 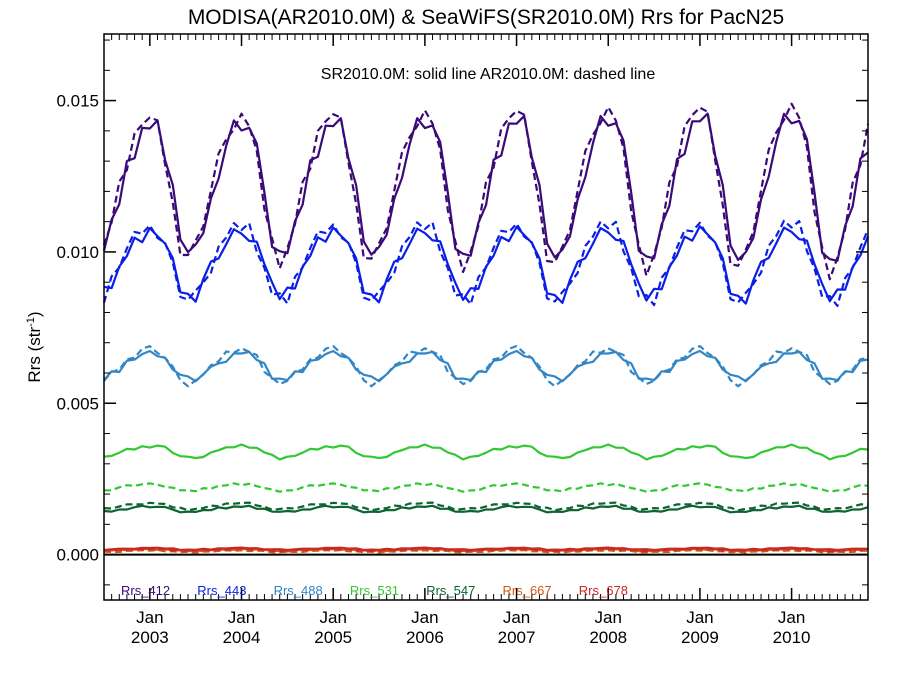 I want to click on y-axis-label-exponent: -1, so click(x=31, y=322).